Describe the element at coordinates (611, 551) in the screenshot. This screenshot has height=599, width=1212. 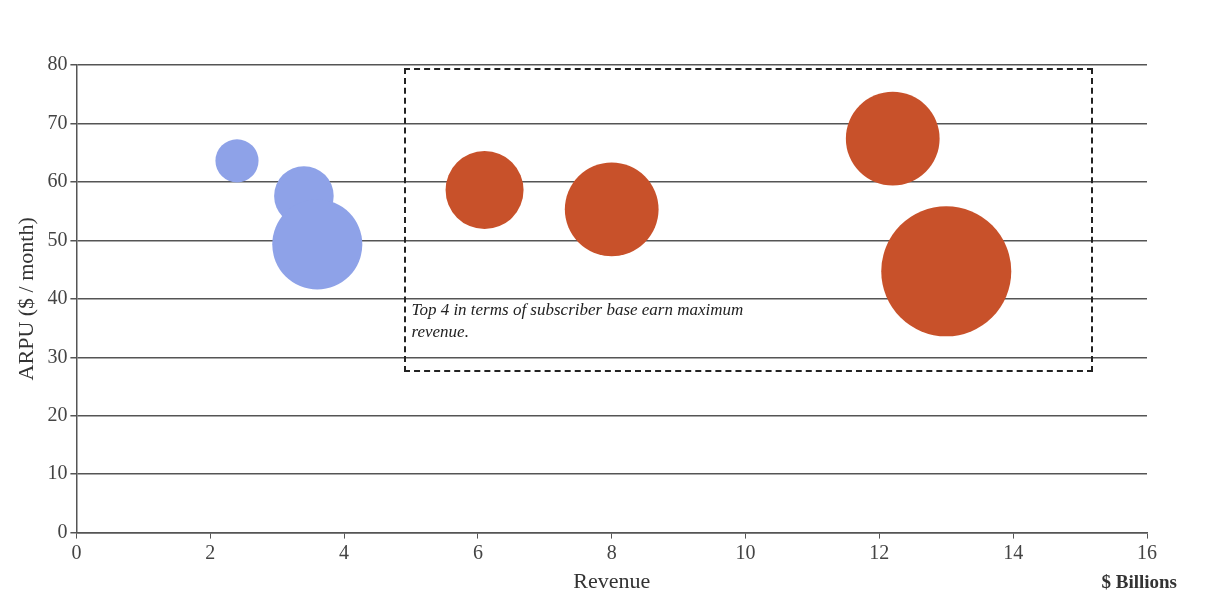
I see `x-tick-label: 8` at that location.